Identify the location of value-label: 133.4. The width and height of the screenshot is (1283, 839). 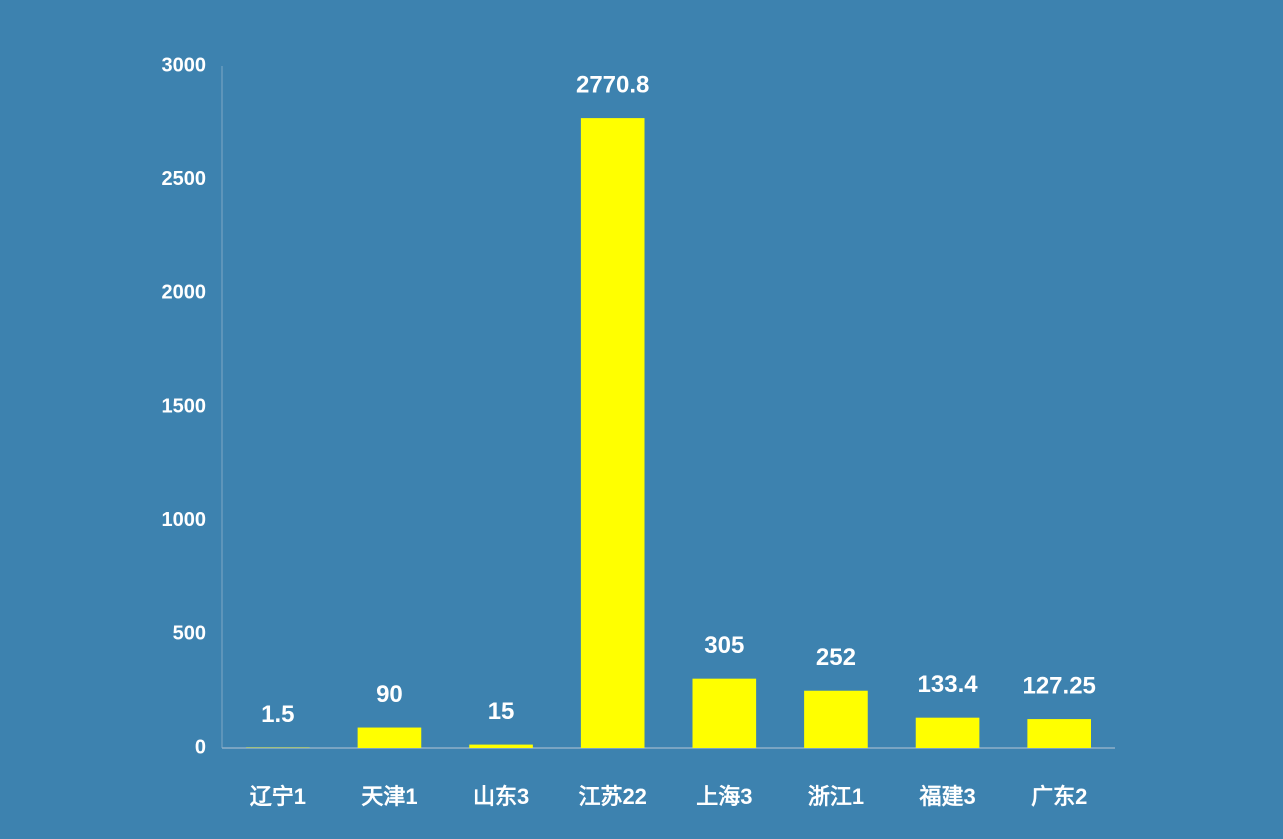
(948, 684).